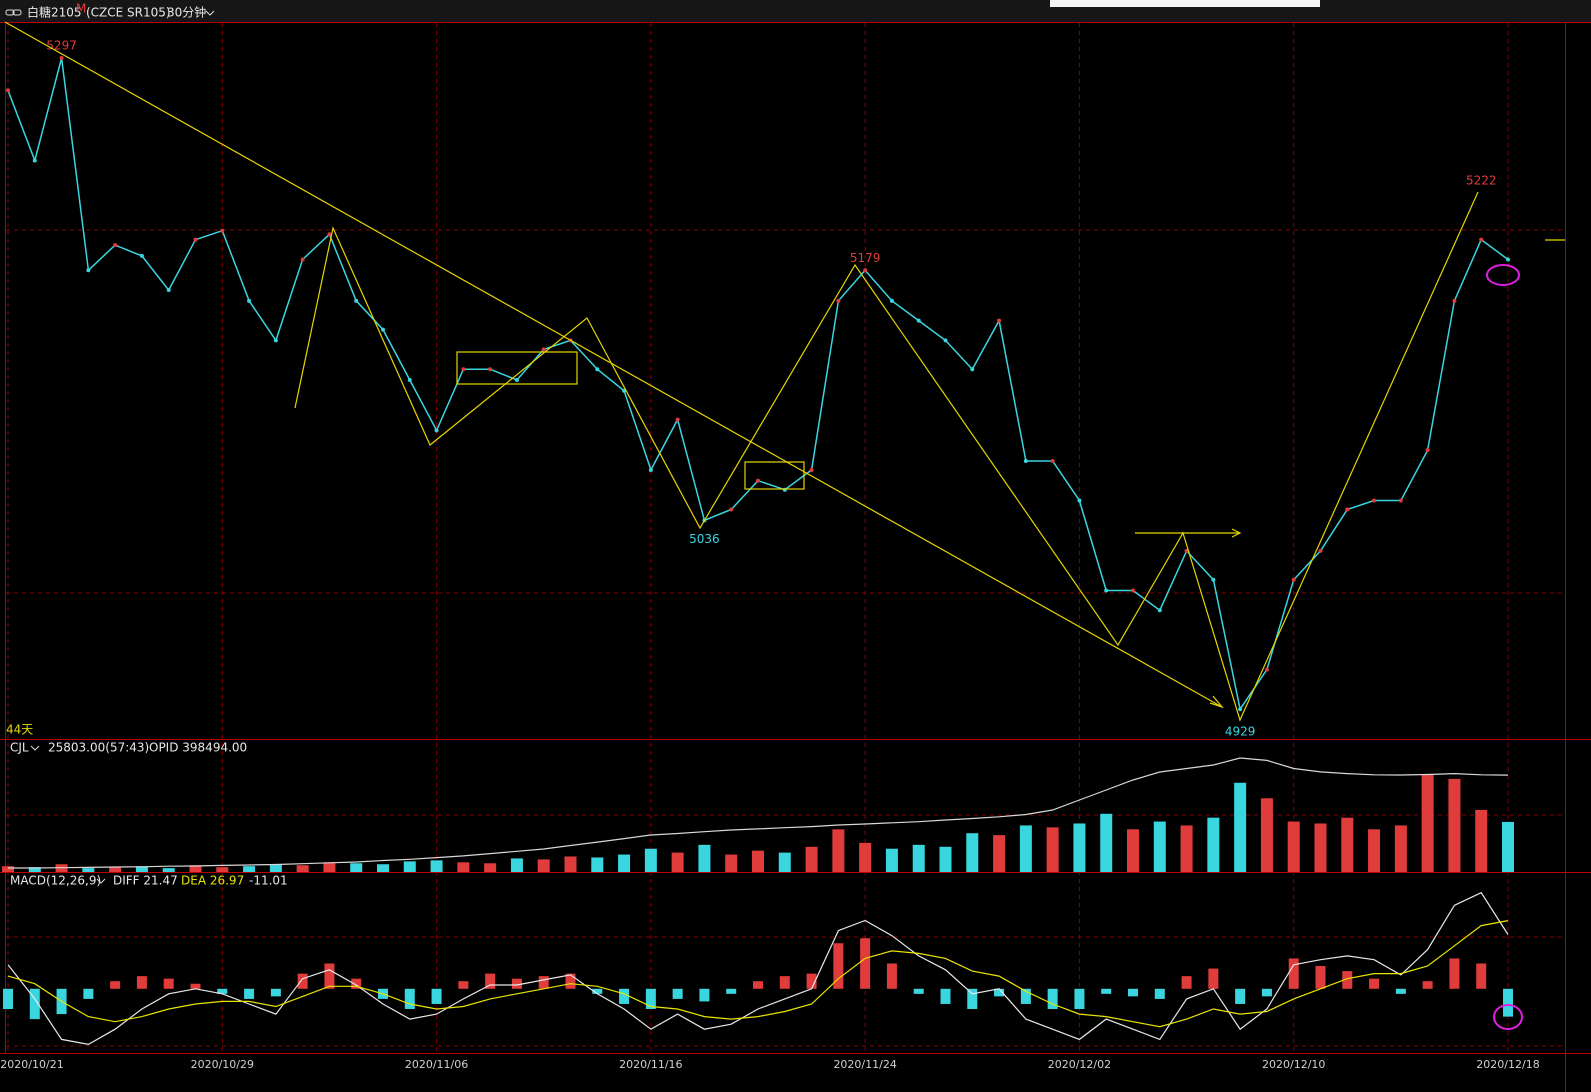 This screenshot has width=1591, height=1092. I want to click on dea-value: DEA 26.97, so click(212, 881).